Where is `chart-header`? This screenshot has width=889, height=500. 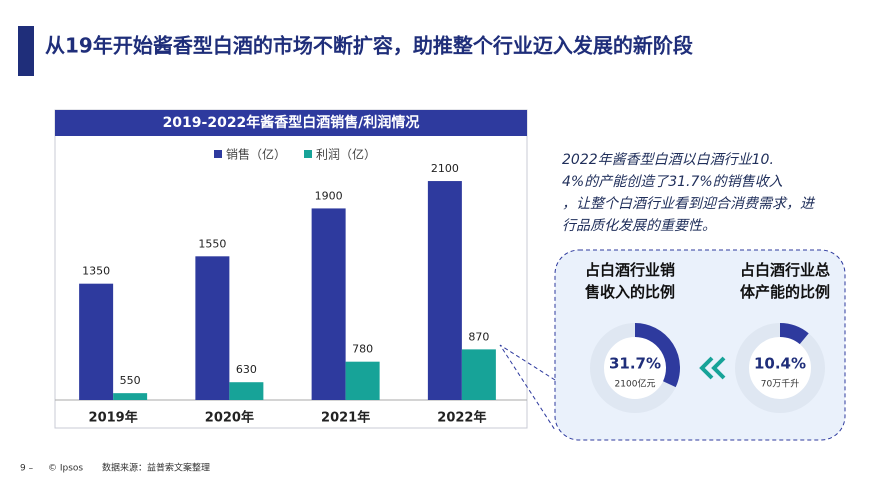 chart-header is located at coordinates (291, 123).